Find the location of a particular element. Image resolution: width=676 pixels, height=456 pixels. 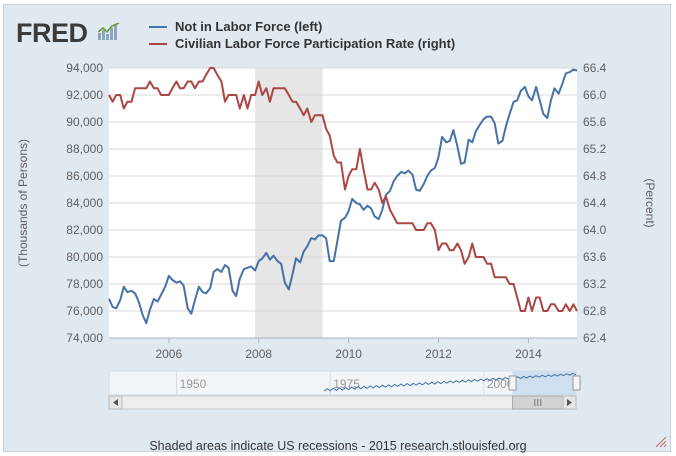

legend-swatch-red is located at coordinates (158, 44).